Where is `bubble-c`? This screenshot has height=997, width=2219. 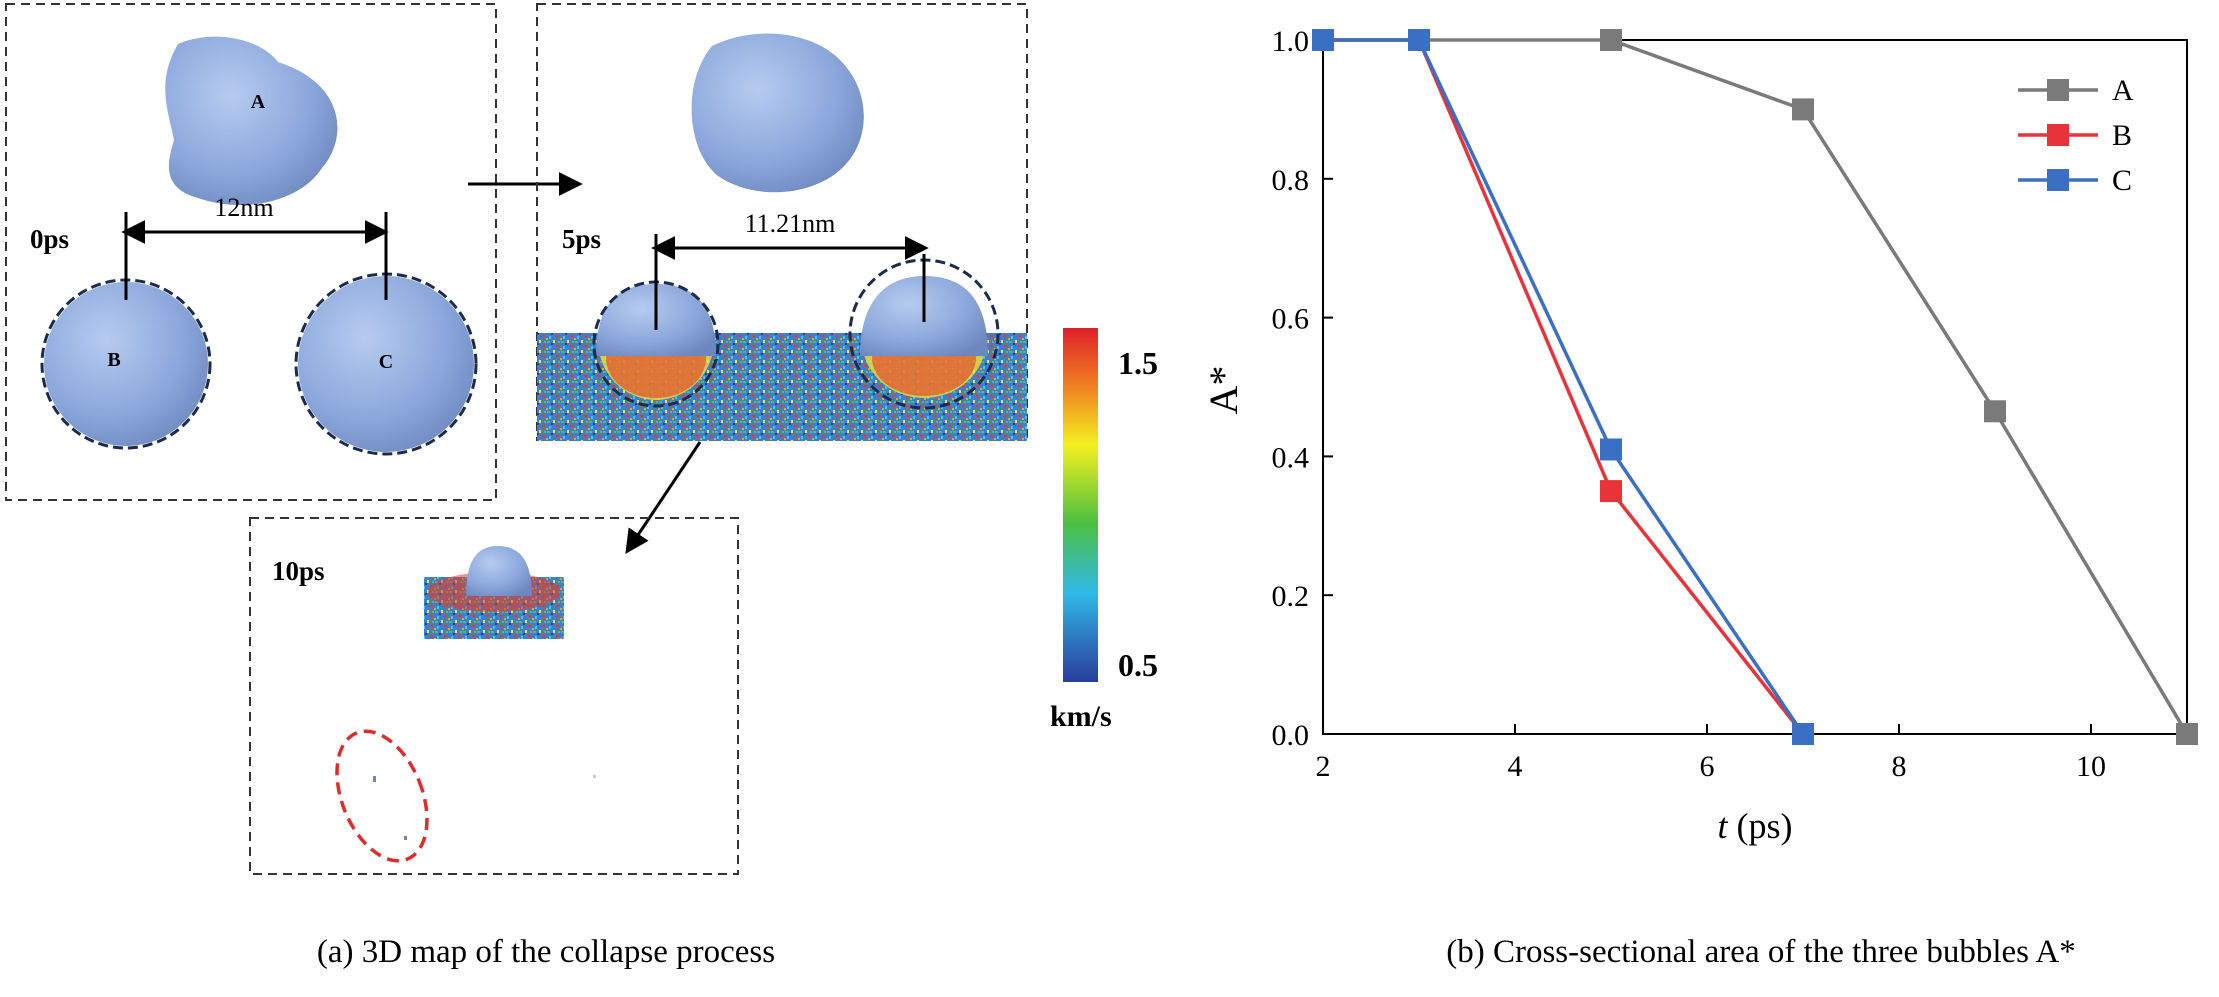
bubble-c is located at coordinates (386, 364).